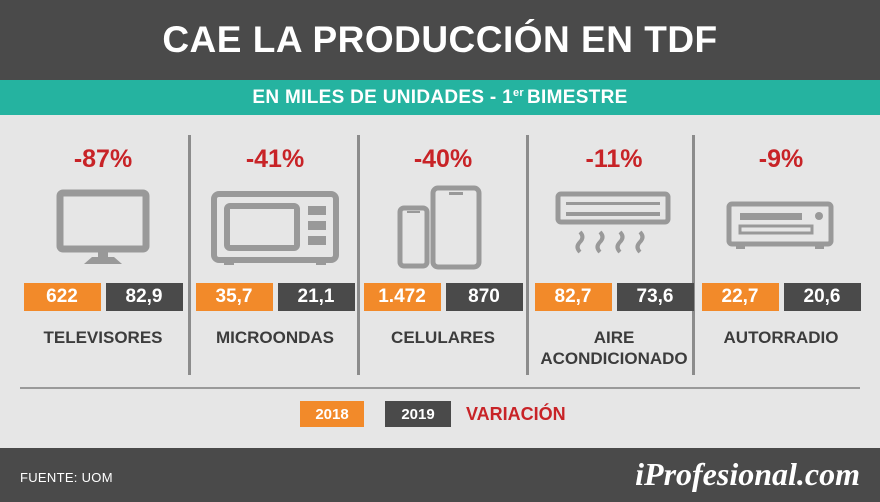 The width and height of the screenshot is (880, 502). I want to click on category-aire-acondicionado: -11% 82,7 73,6 AIRE ACONDICIONADO, so click(614, 250).